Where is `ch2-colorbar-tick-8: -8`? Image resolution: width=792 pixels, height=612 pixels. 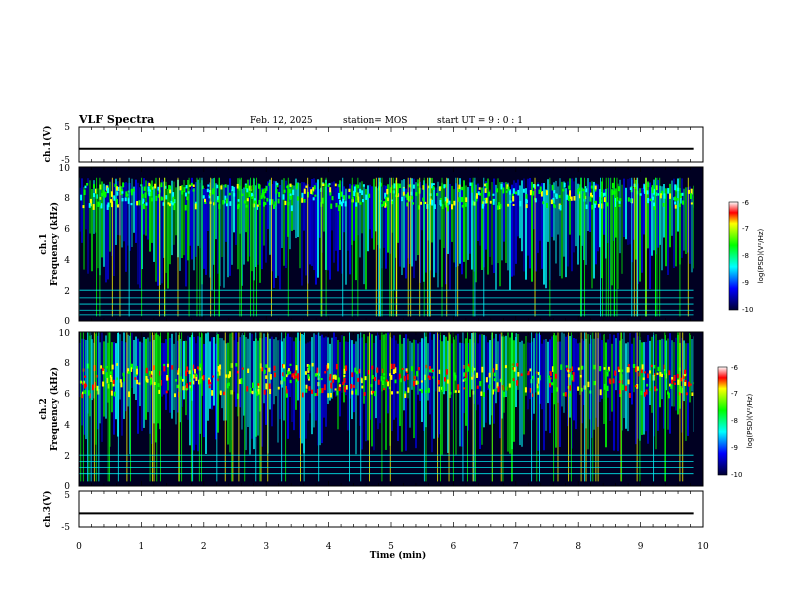
ch2-colorbar-tick-8: -8 is located at coordinates (734, 421).